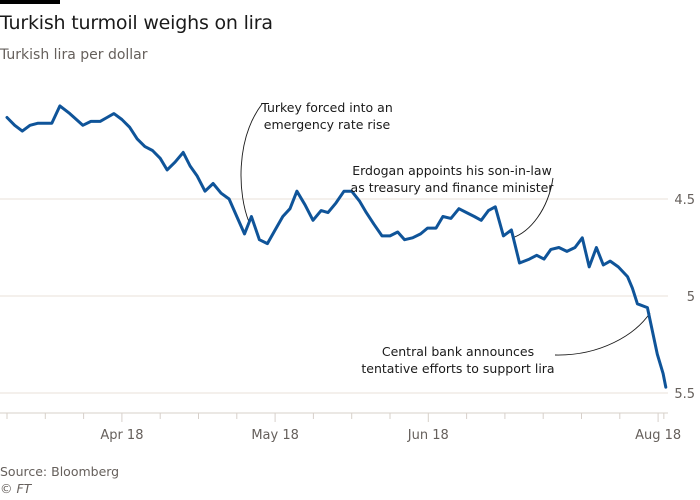 This screenshot has height=500, width=700. I want to click on annotation-text: Central bank announces, so click(458, 351).